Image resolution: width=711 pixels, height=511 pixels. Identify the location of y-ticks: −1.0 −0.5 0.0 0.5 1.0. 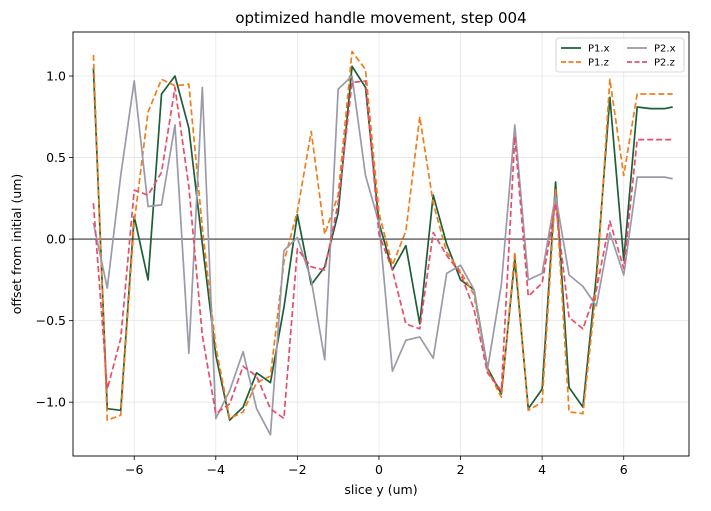
(54, 239).